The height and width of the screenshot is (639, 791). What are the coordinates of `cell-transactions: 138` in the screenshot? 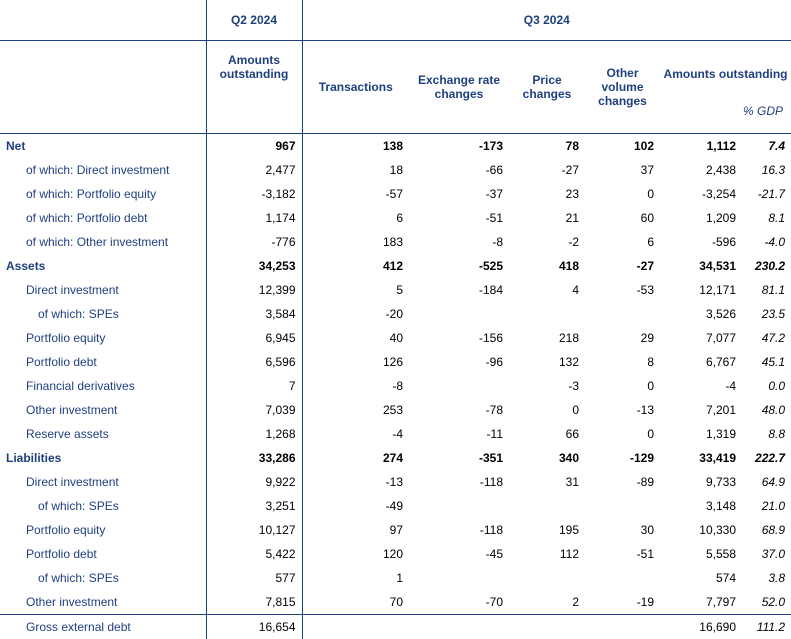 It's located at (355, 146).